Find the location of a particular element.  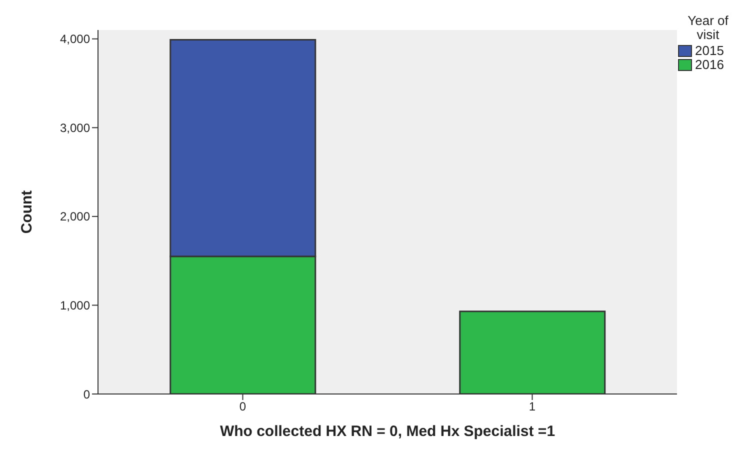

x-axis-title: Who collected HX RN = 0, Med Hx Specialist =1 is located at coordinates (388, 431).